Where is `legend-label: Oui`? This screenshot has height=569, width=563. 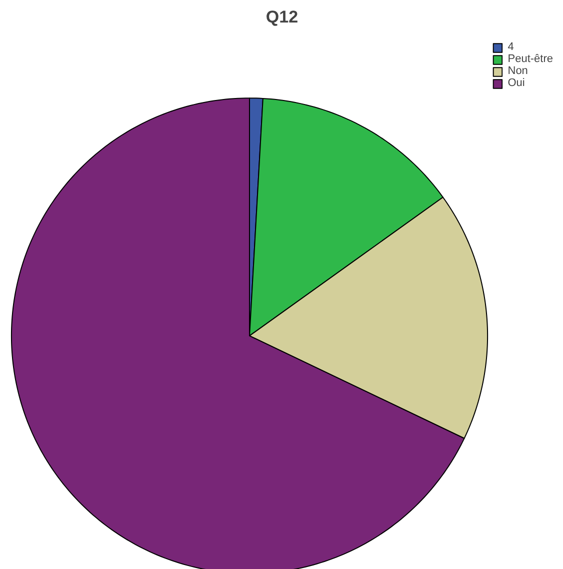 legend-label: Oui is located at coordinates (517, 83).